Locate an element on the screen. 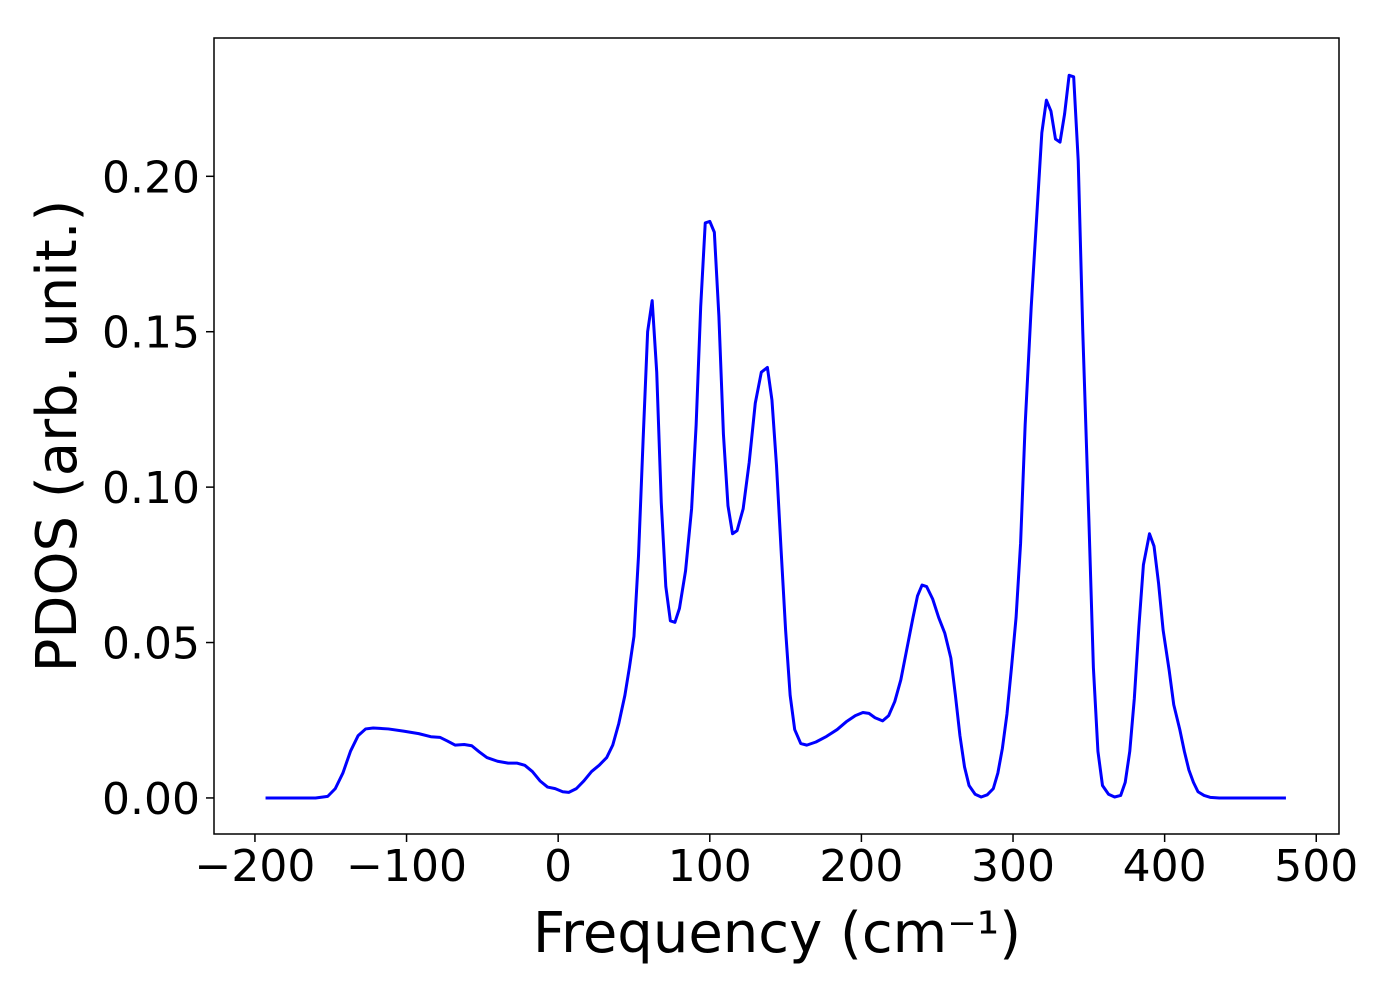  x-tick-label: 500 is located at coordinates (1316, 866).